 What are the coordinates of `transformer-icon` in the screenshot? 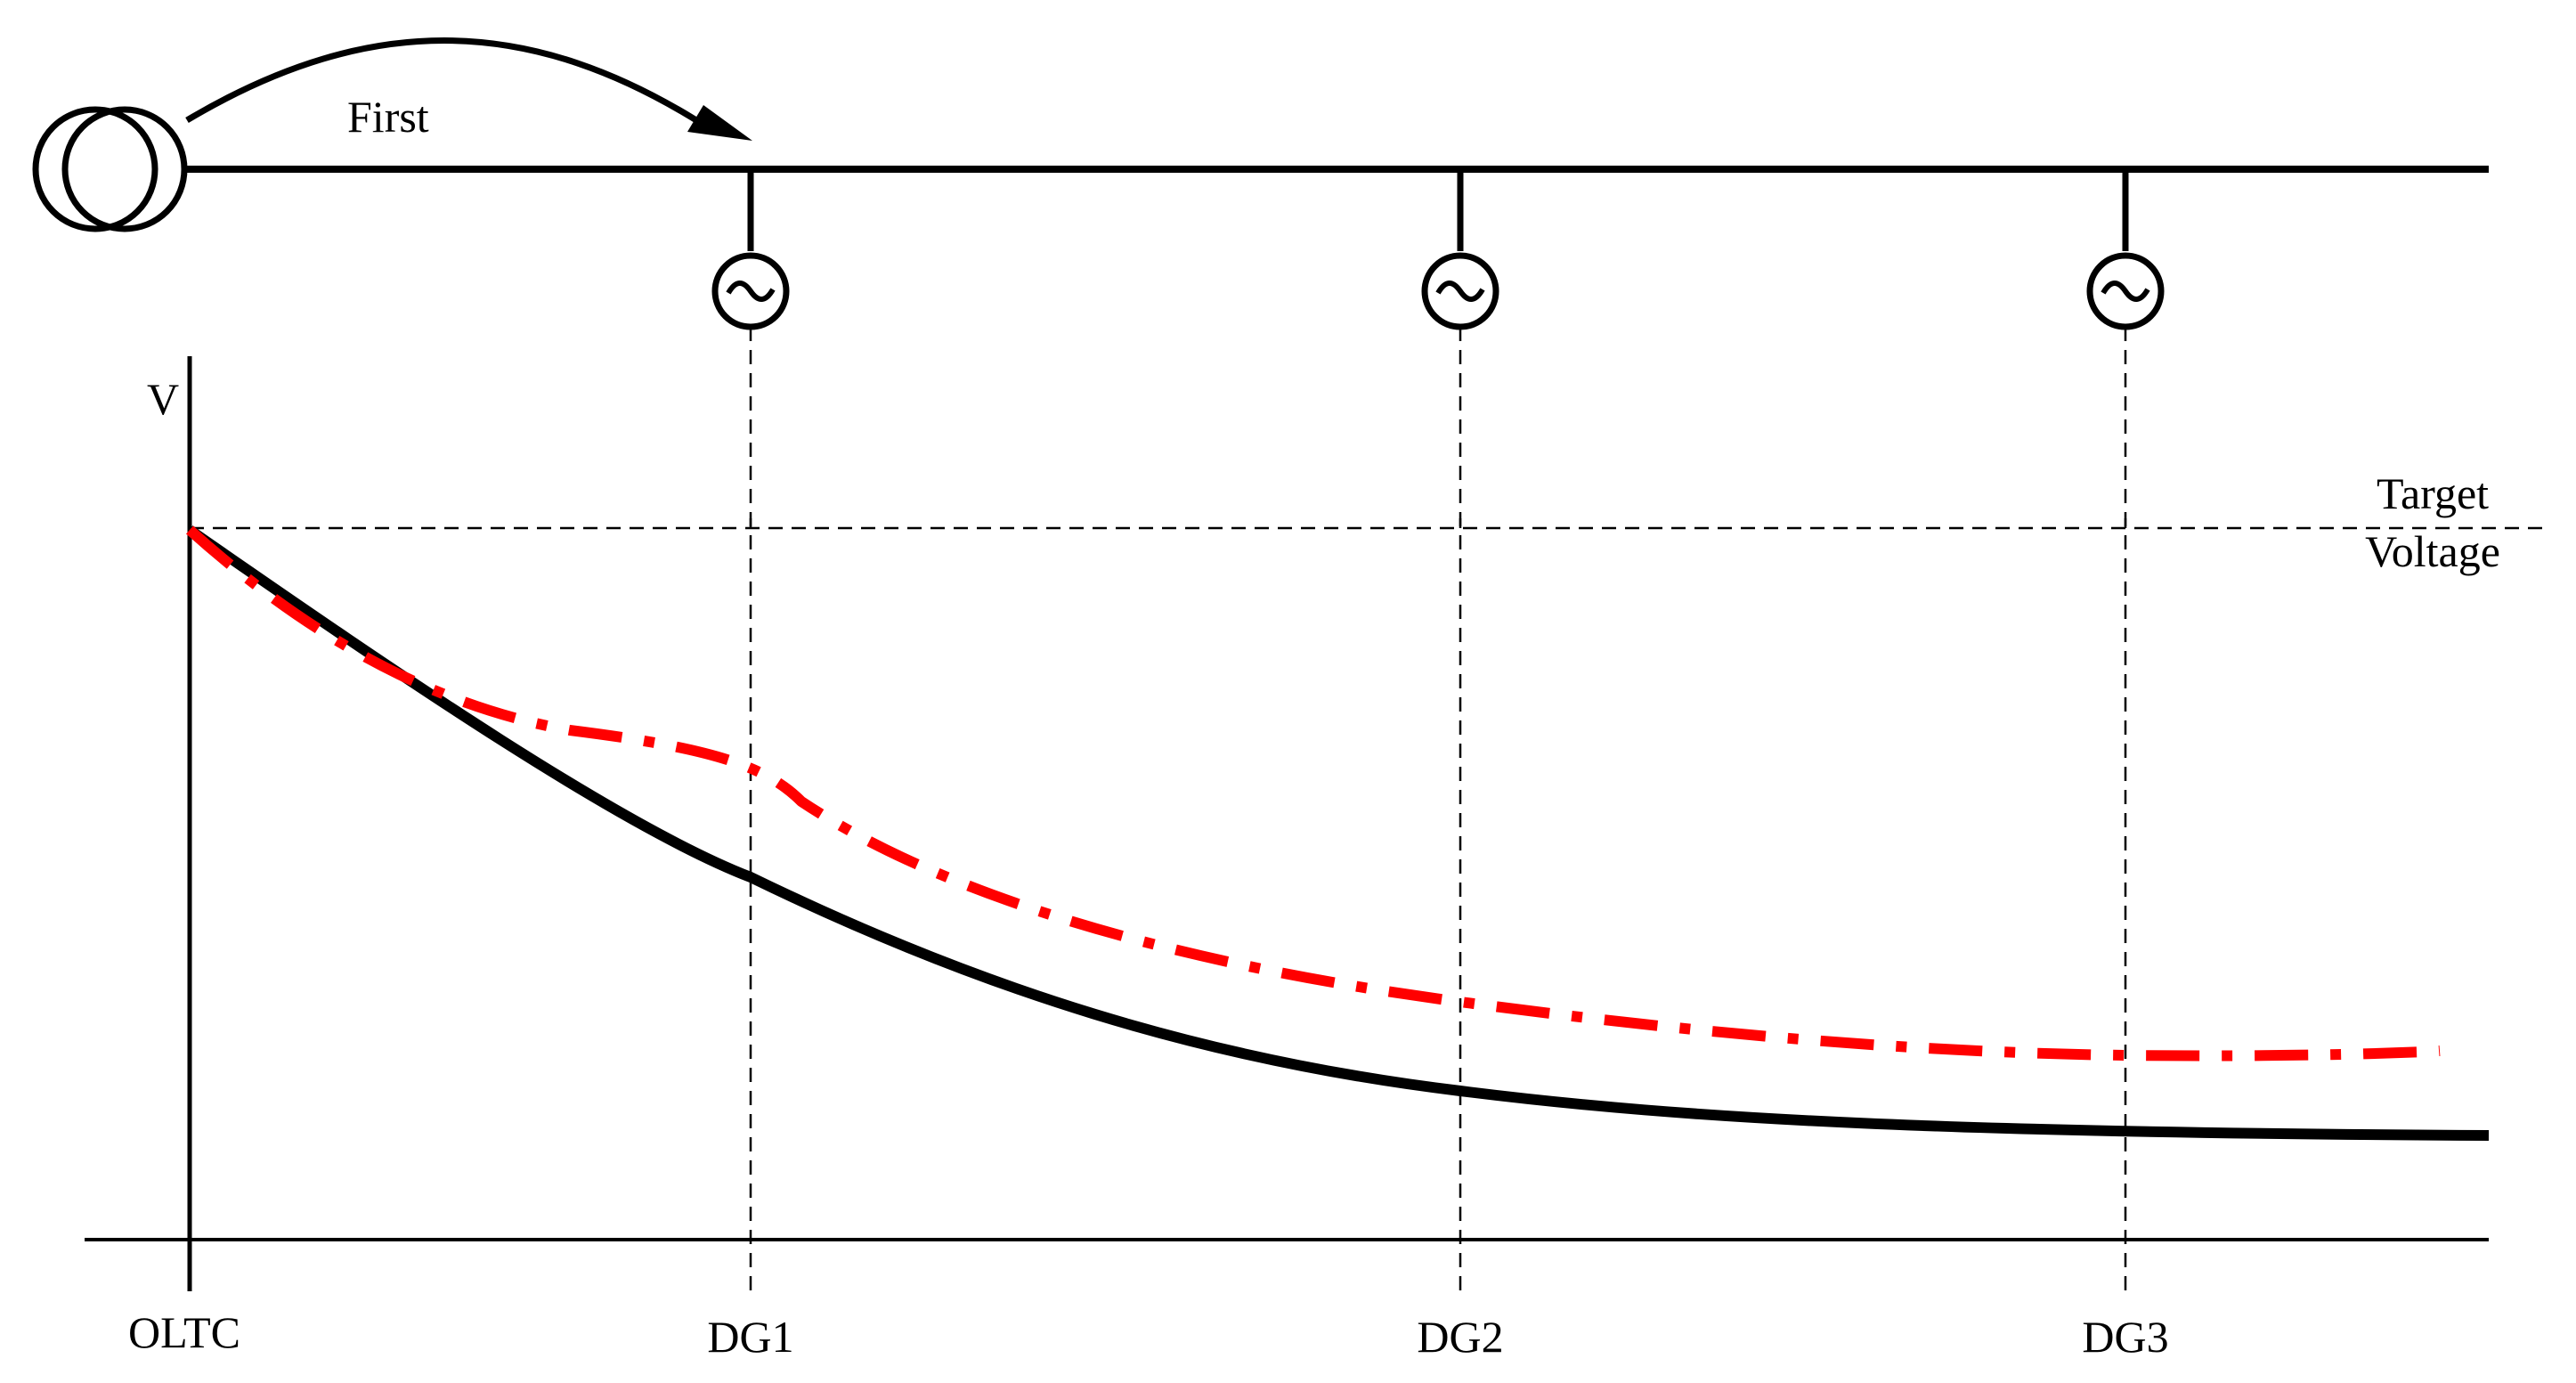 It's located at (110, 169).